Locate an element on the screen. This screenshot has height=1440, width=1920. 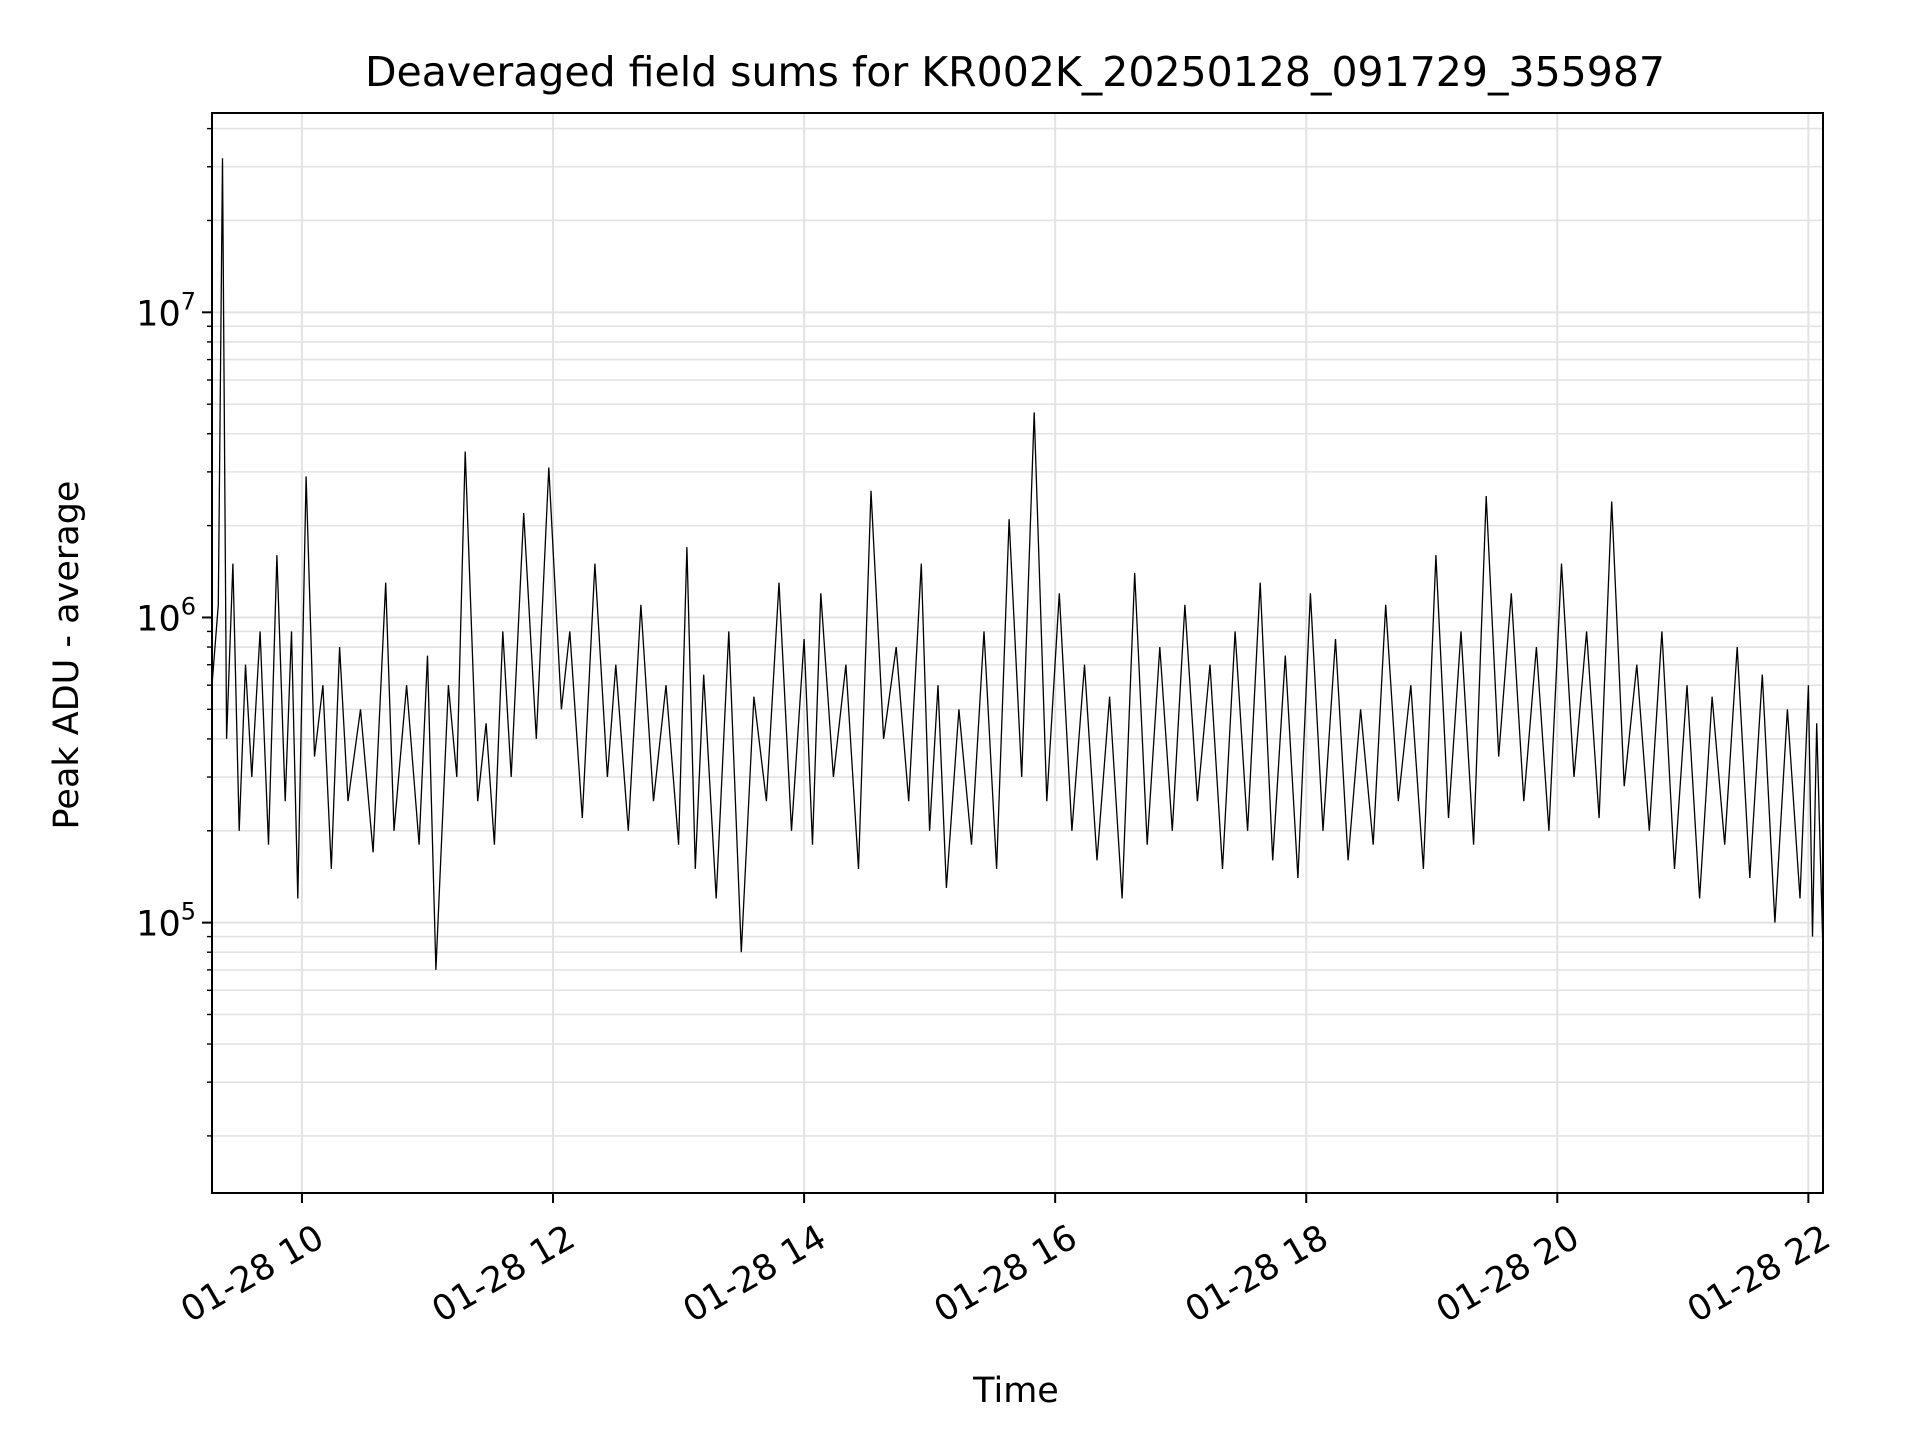
y-tick-label: 10⁷ is located at coordinates (166, 310).